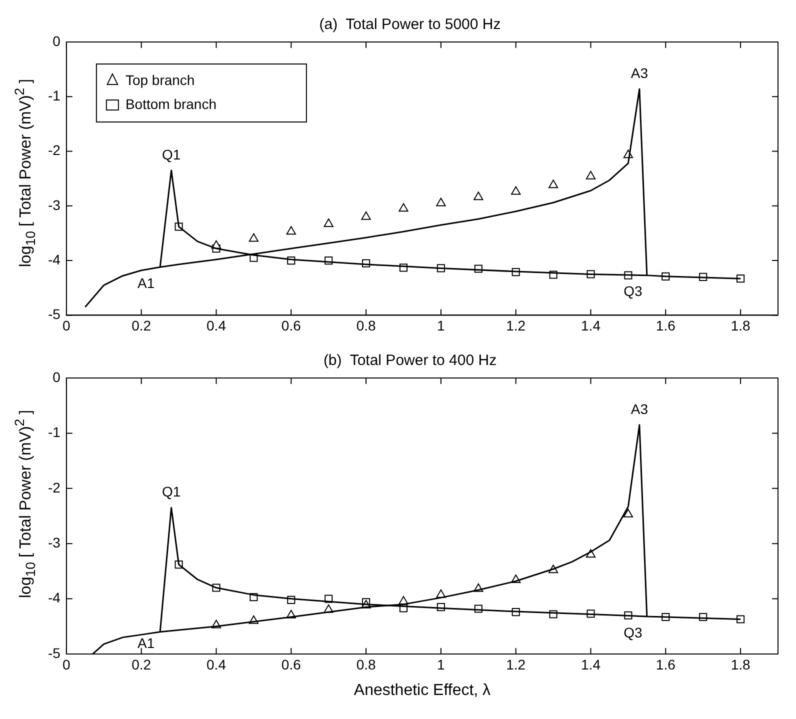 The image size is (796, 719). Describe the element at coordinates (160, 80) in the screenshot. I see `legend-label: Top branch` at that location.